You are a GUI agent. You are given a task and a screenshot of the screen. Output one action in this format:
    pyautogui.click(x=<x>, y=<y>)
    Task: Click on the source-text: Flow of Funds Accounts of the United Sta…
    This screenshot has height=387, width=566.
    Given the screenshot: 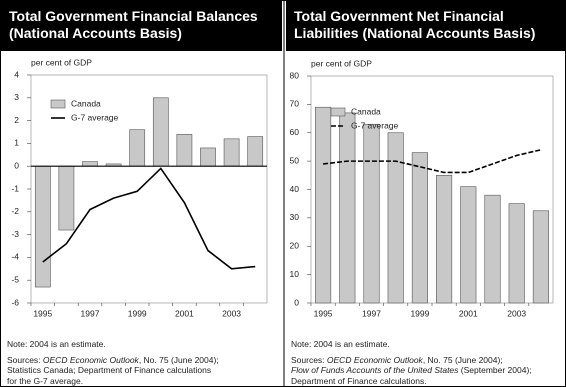 What is the action you would take?
    pyautogui.click(x=375, y=370)
    